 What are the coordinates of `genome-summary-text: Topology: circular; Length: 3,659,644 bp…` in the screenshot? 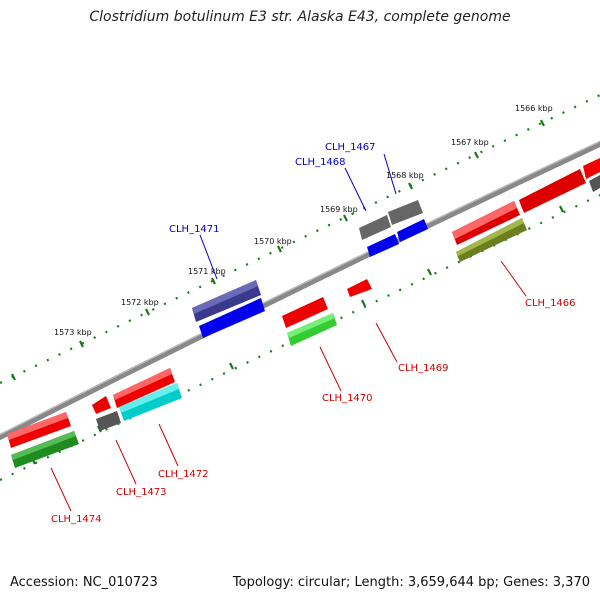 It's located at (411, 582).